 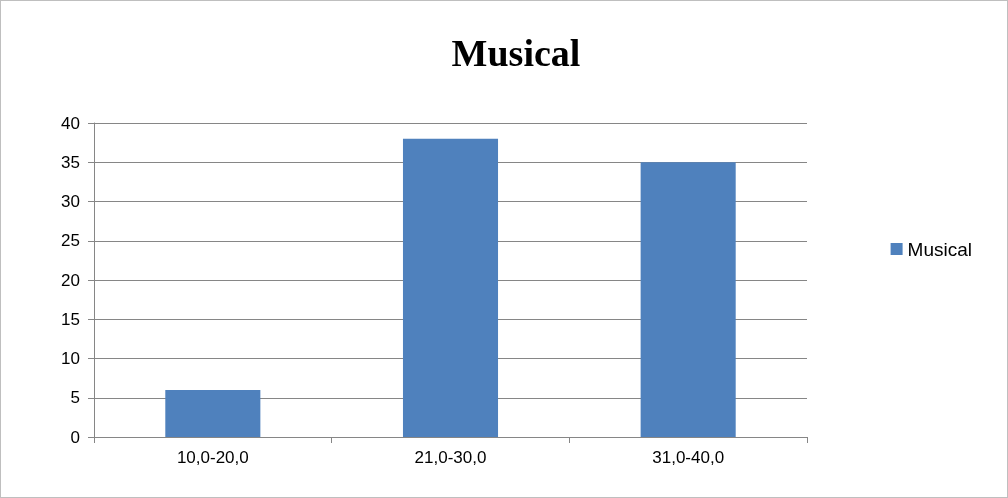 I want to click on x-tick-label: 10,0-20,0, so click(x=212, y=457).